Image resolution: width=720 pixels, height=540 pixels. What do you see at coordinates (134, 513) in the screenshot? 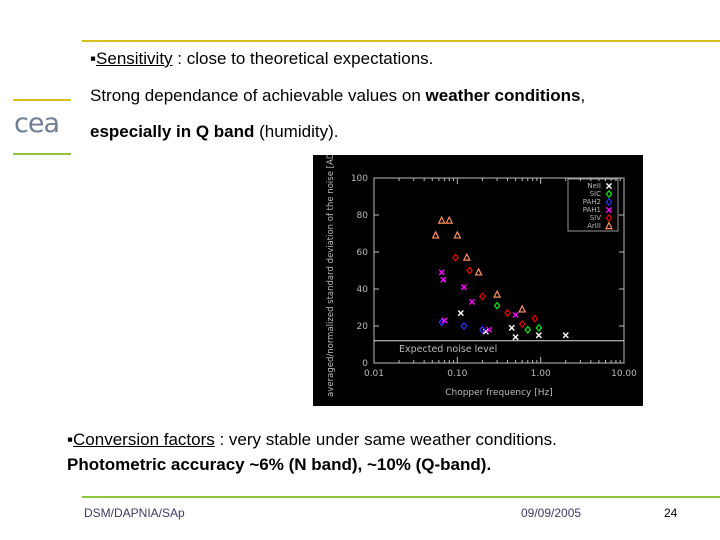
I see `footer-department: DSM/DAPNIA/SAp` at bounding box center [134, 513].